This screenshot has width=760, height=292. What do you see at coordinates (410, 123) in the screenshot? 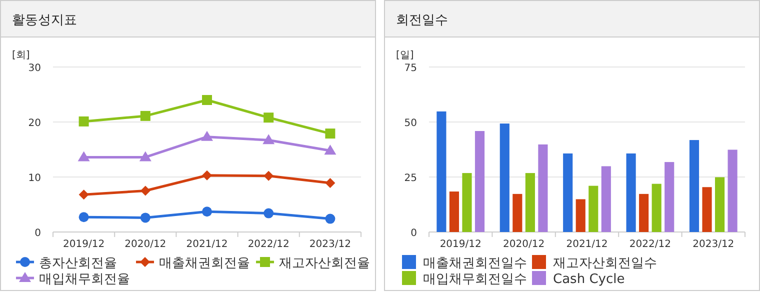
I see `y-tick-label: 50` at bounding box center [410, 123].